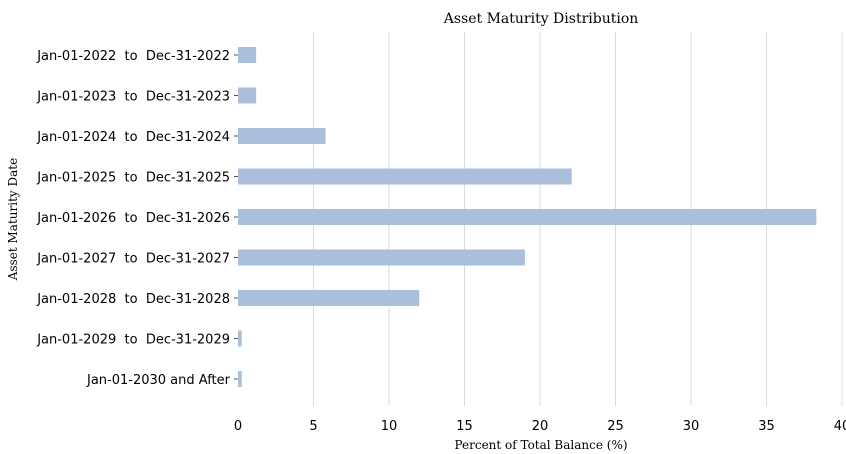  I want to click on y-tick-label: Jan-01-2026 to Dec-31-2026, so click(133, 218).